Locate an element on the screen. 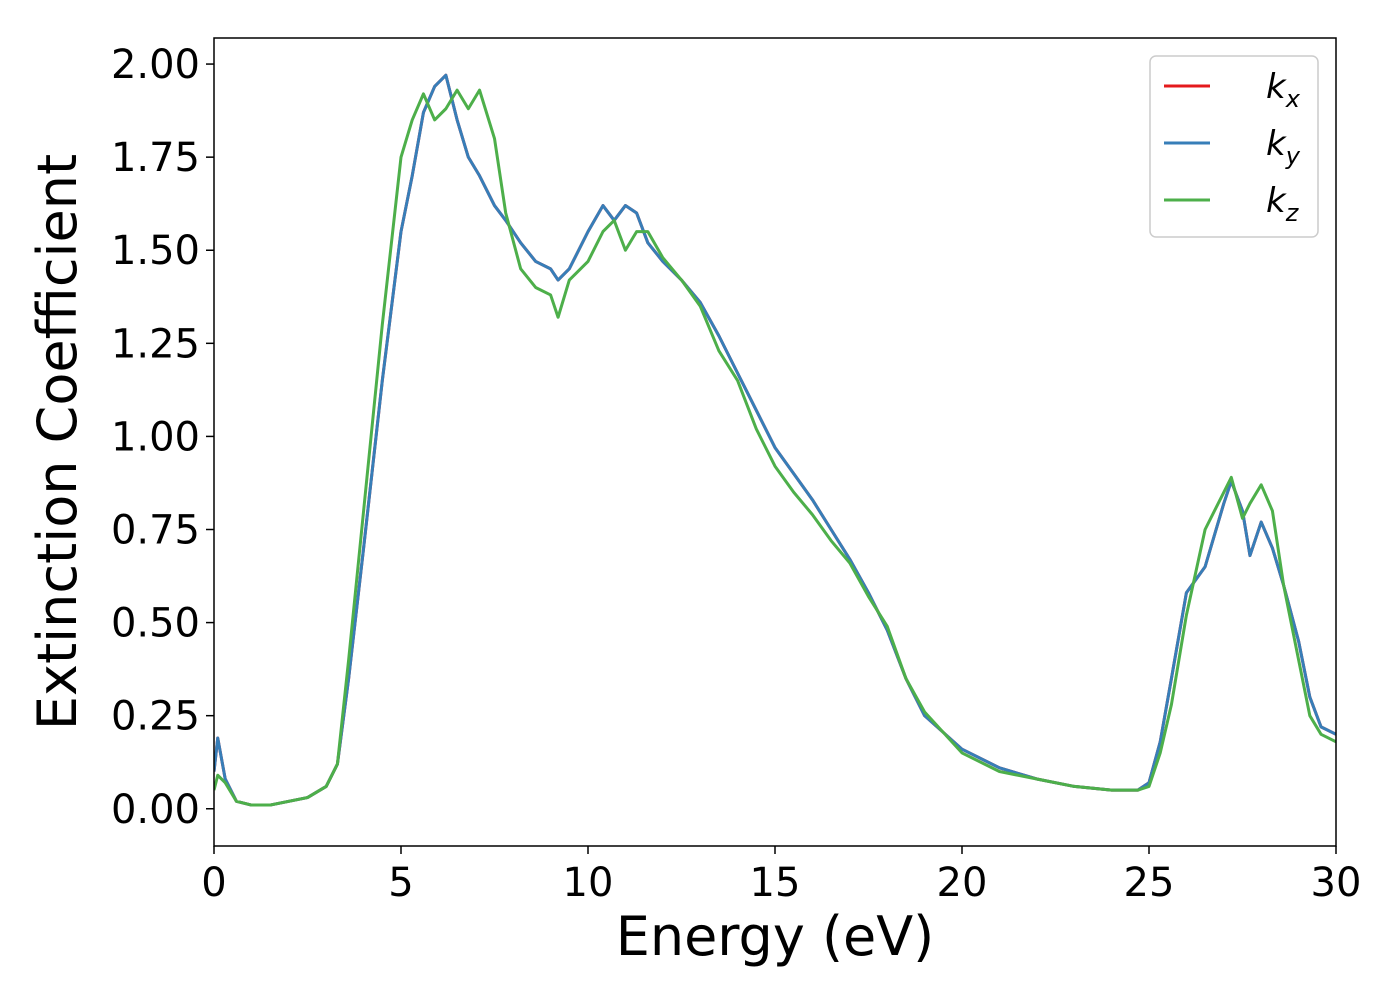  legend-label: kz is located at coordinates (1283, 204).